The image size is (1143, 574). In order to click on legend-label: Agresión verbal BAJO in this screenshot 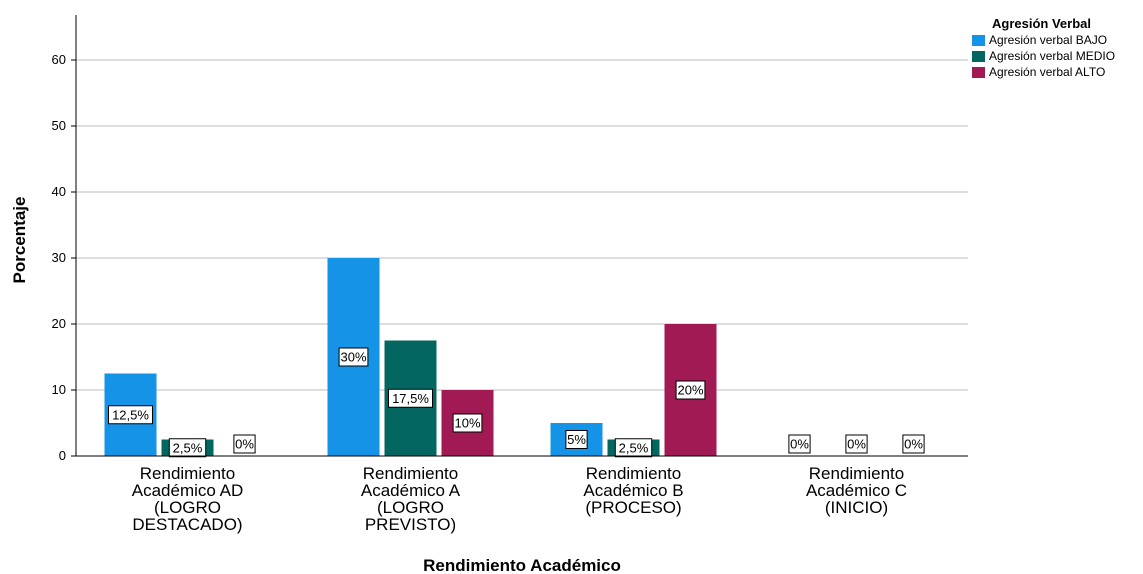, I will do `click(1048, 40)`.